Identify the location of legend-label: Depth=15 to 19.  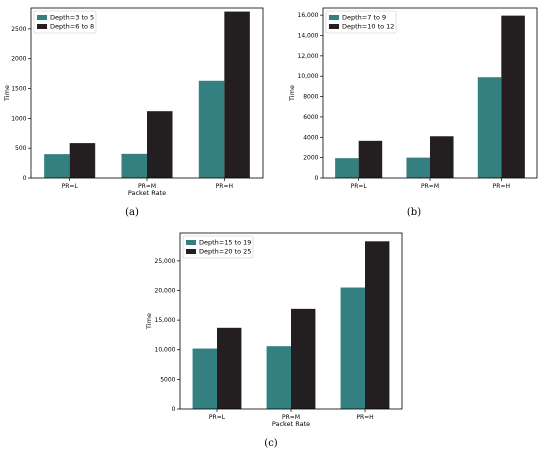
(225, 243).